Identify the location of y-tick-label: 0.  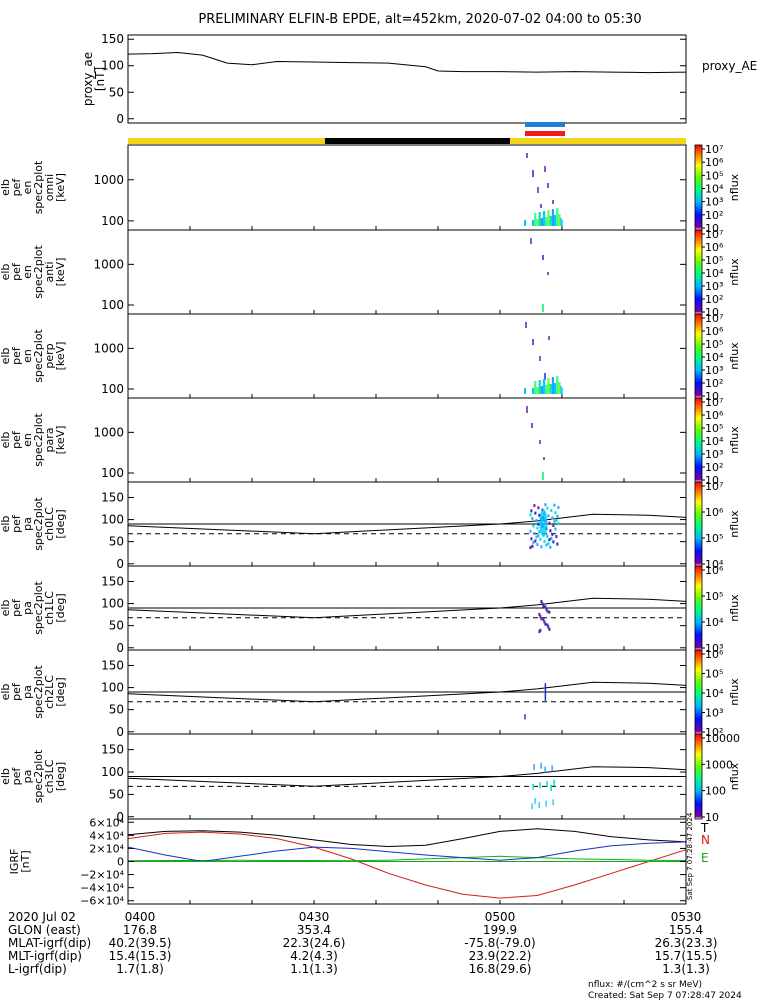
(120, 648).